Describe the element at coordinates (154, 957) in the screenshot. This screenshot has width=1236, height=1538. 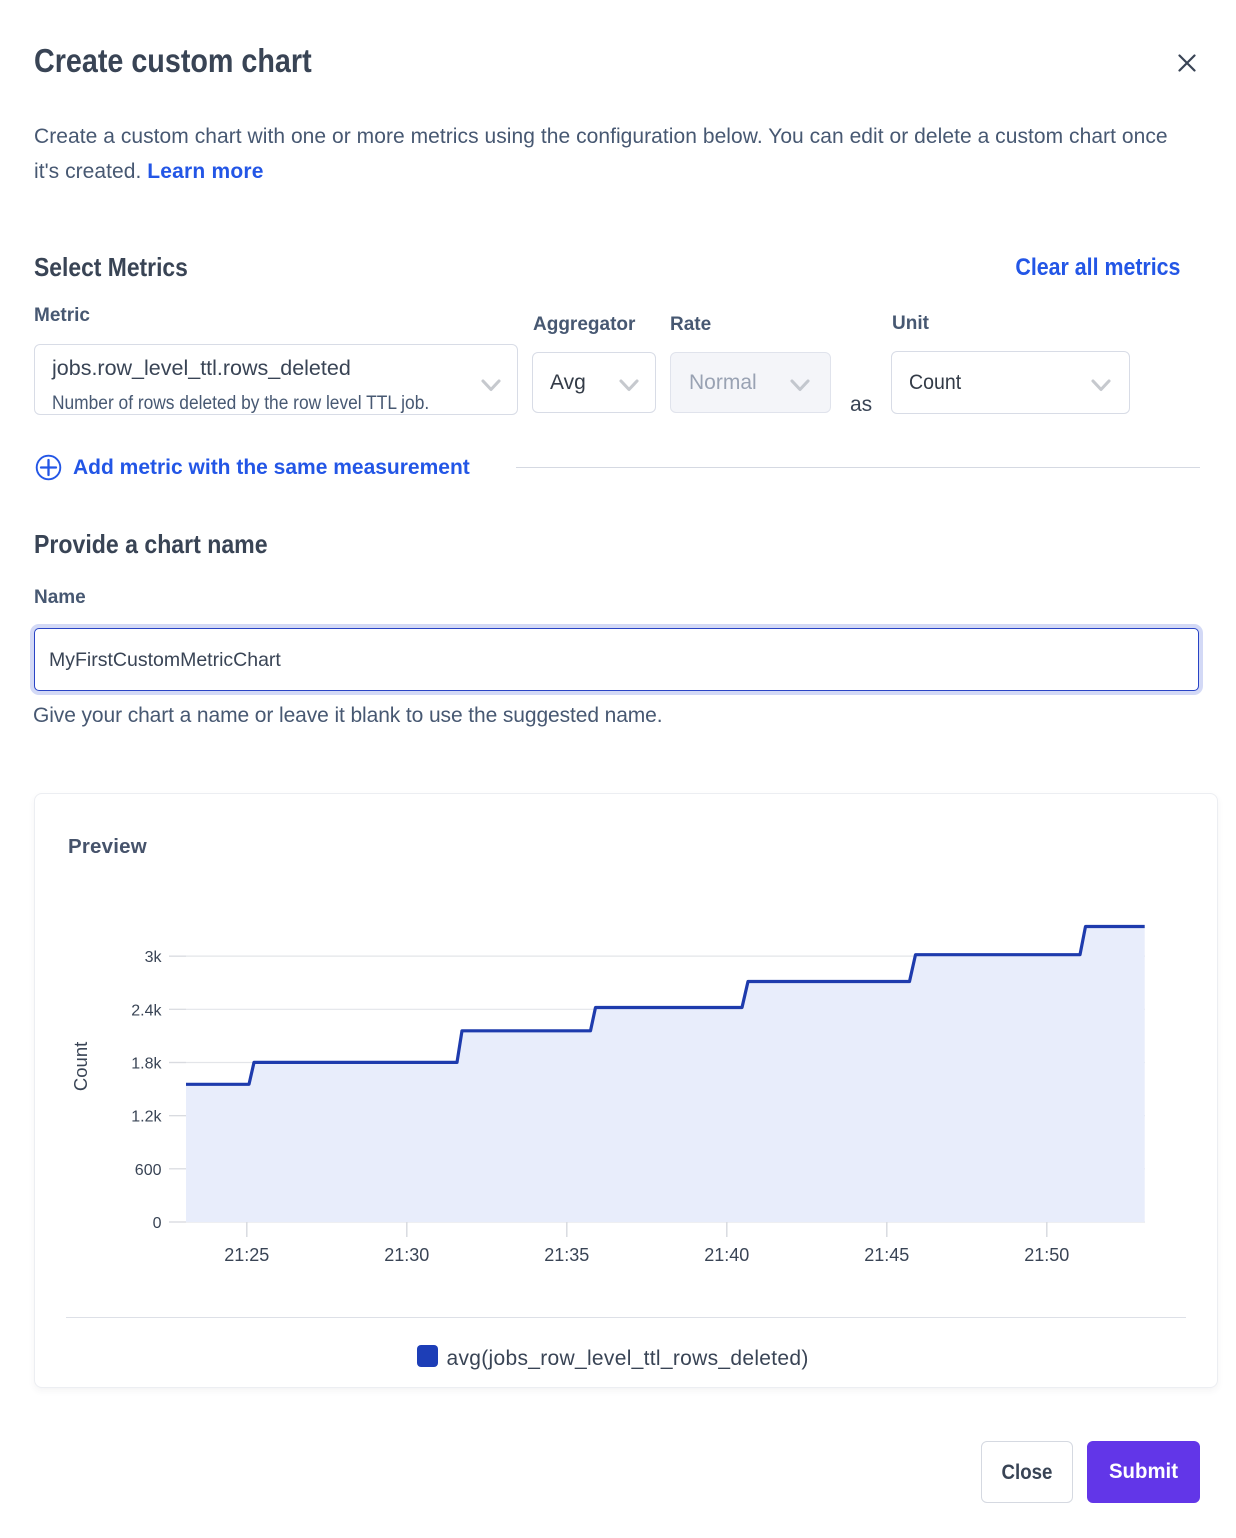
I see `svg-text: 3k` at that location.